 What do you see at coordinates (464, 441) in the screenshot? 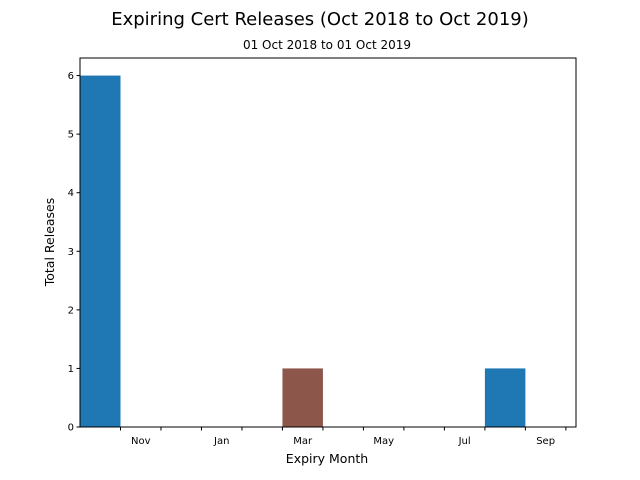
I see `x-tick-label-jul: Jul` at bounding box center [464, 441].